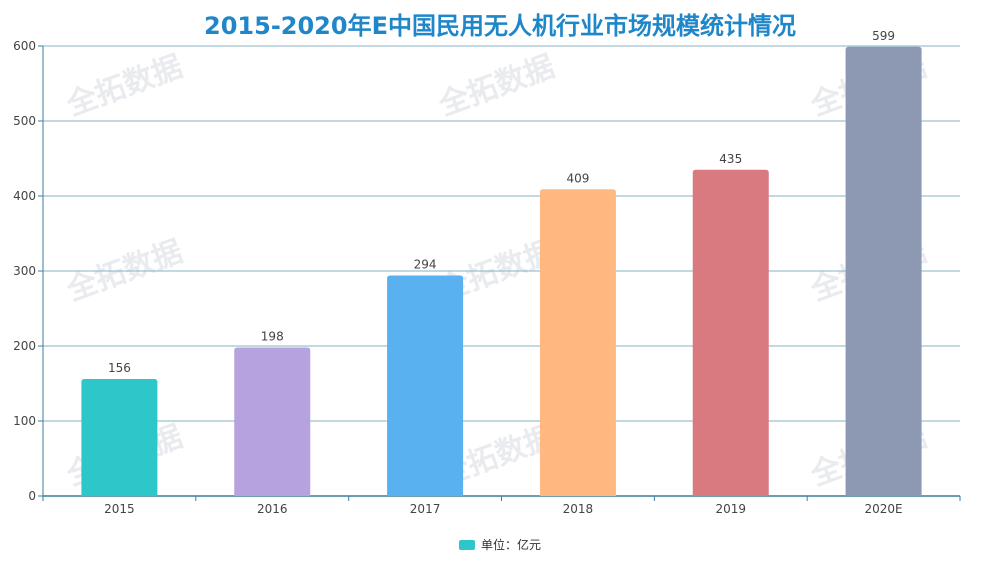 This screenshot has width=1000, height=562. What do you see at coordinates (272, 509) in the screenshot?
I see `x-tick-label: 2016` at bounding box center [272, 509].